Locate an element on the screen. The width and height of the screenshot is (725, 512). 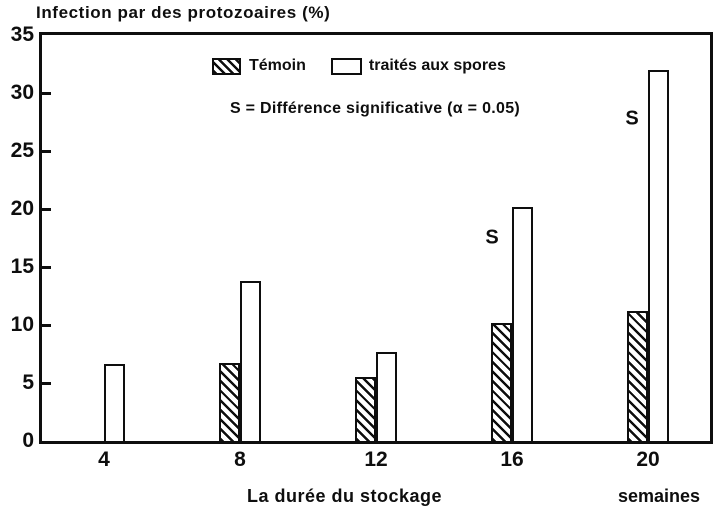
x-tick-label-12: 12 is located at coordinates (376, 459).